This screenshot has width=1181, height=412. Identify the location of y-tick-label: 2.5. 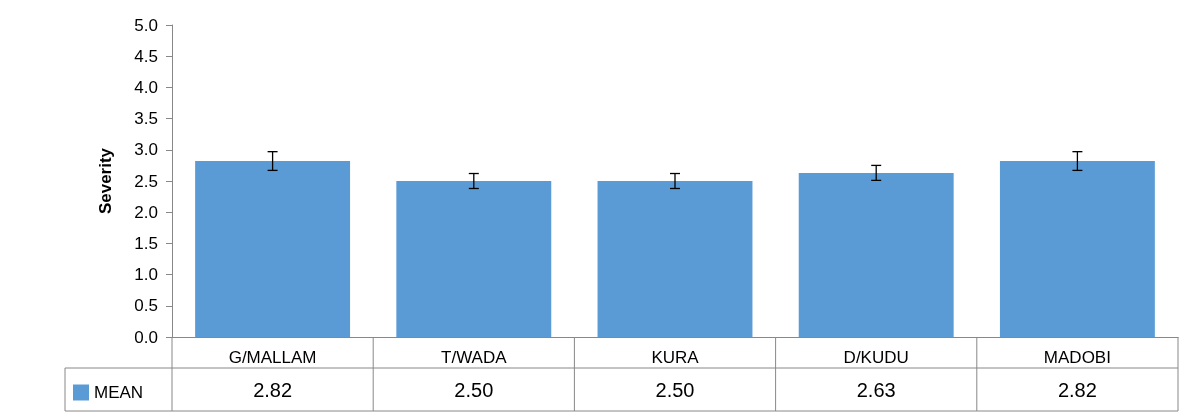
(146, 181).